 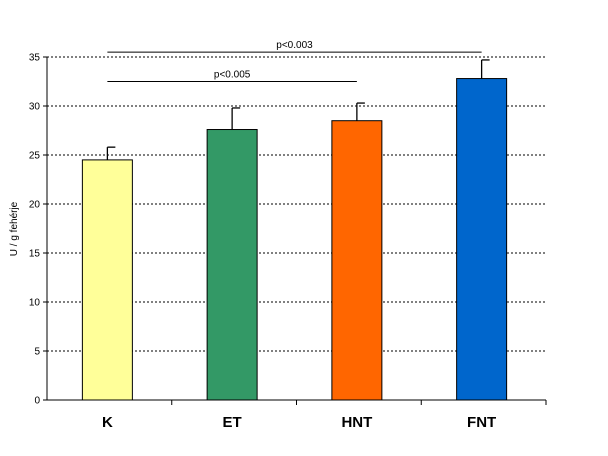 What do you see at coordinates (35, 58) in the screenshot?
I see `y-tick-label-35: 35` at bounding box center [35, 58].